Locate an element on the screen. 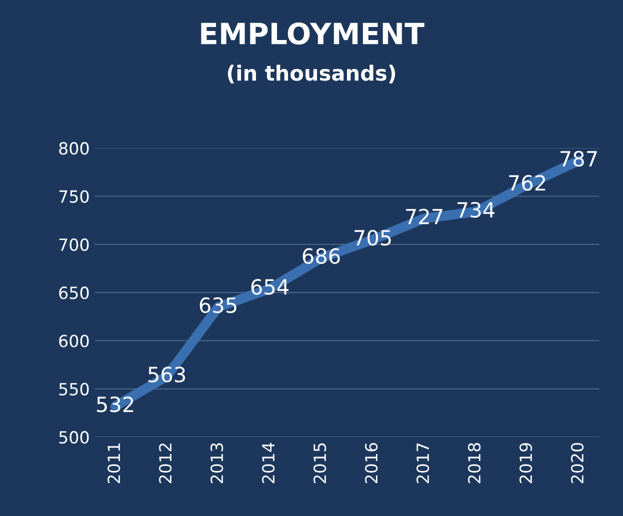  y-tick-label: 600 is located at coordinates (74, 341).